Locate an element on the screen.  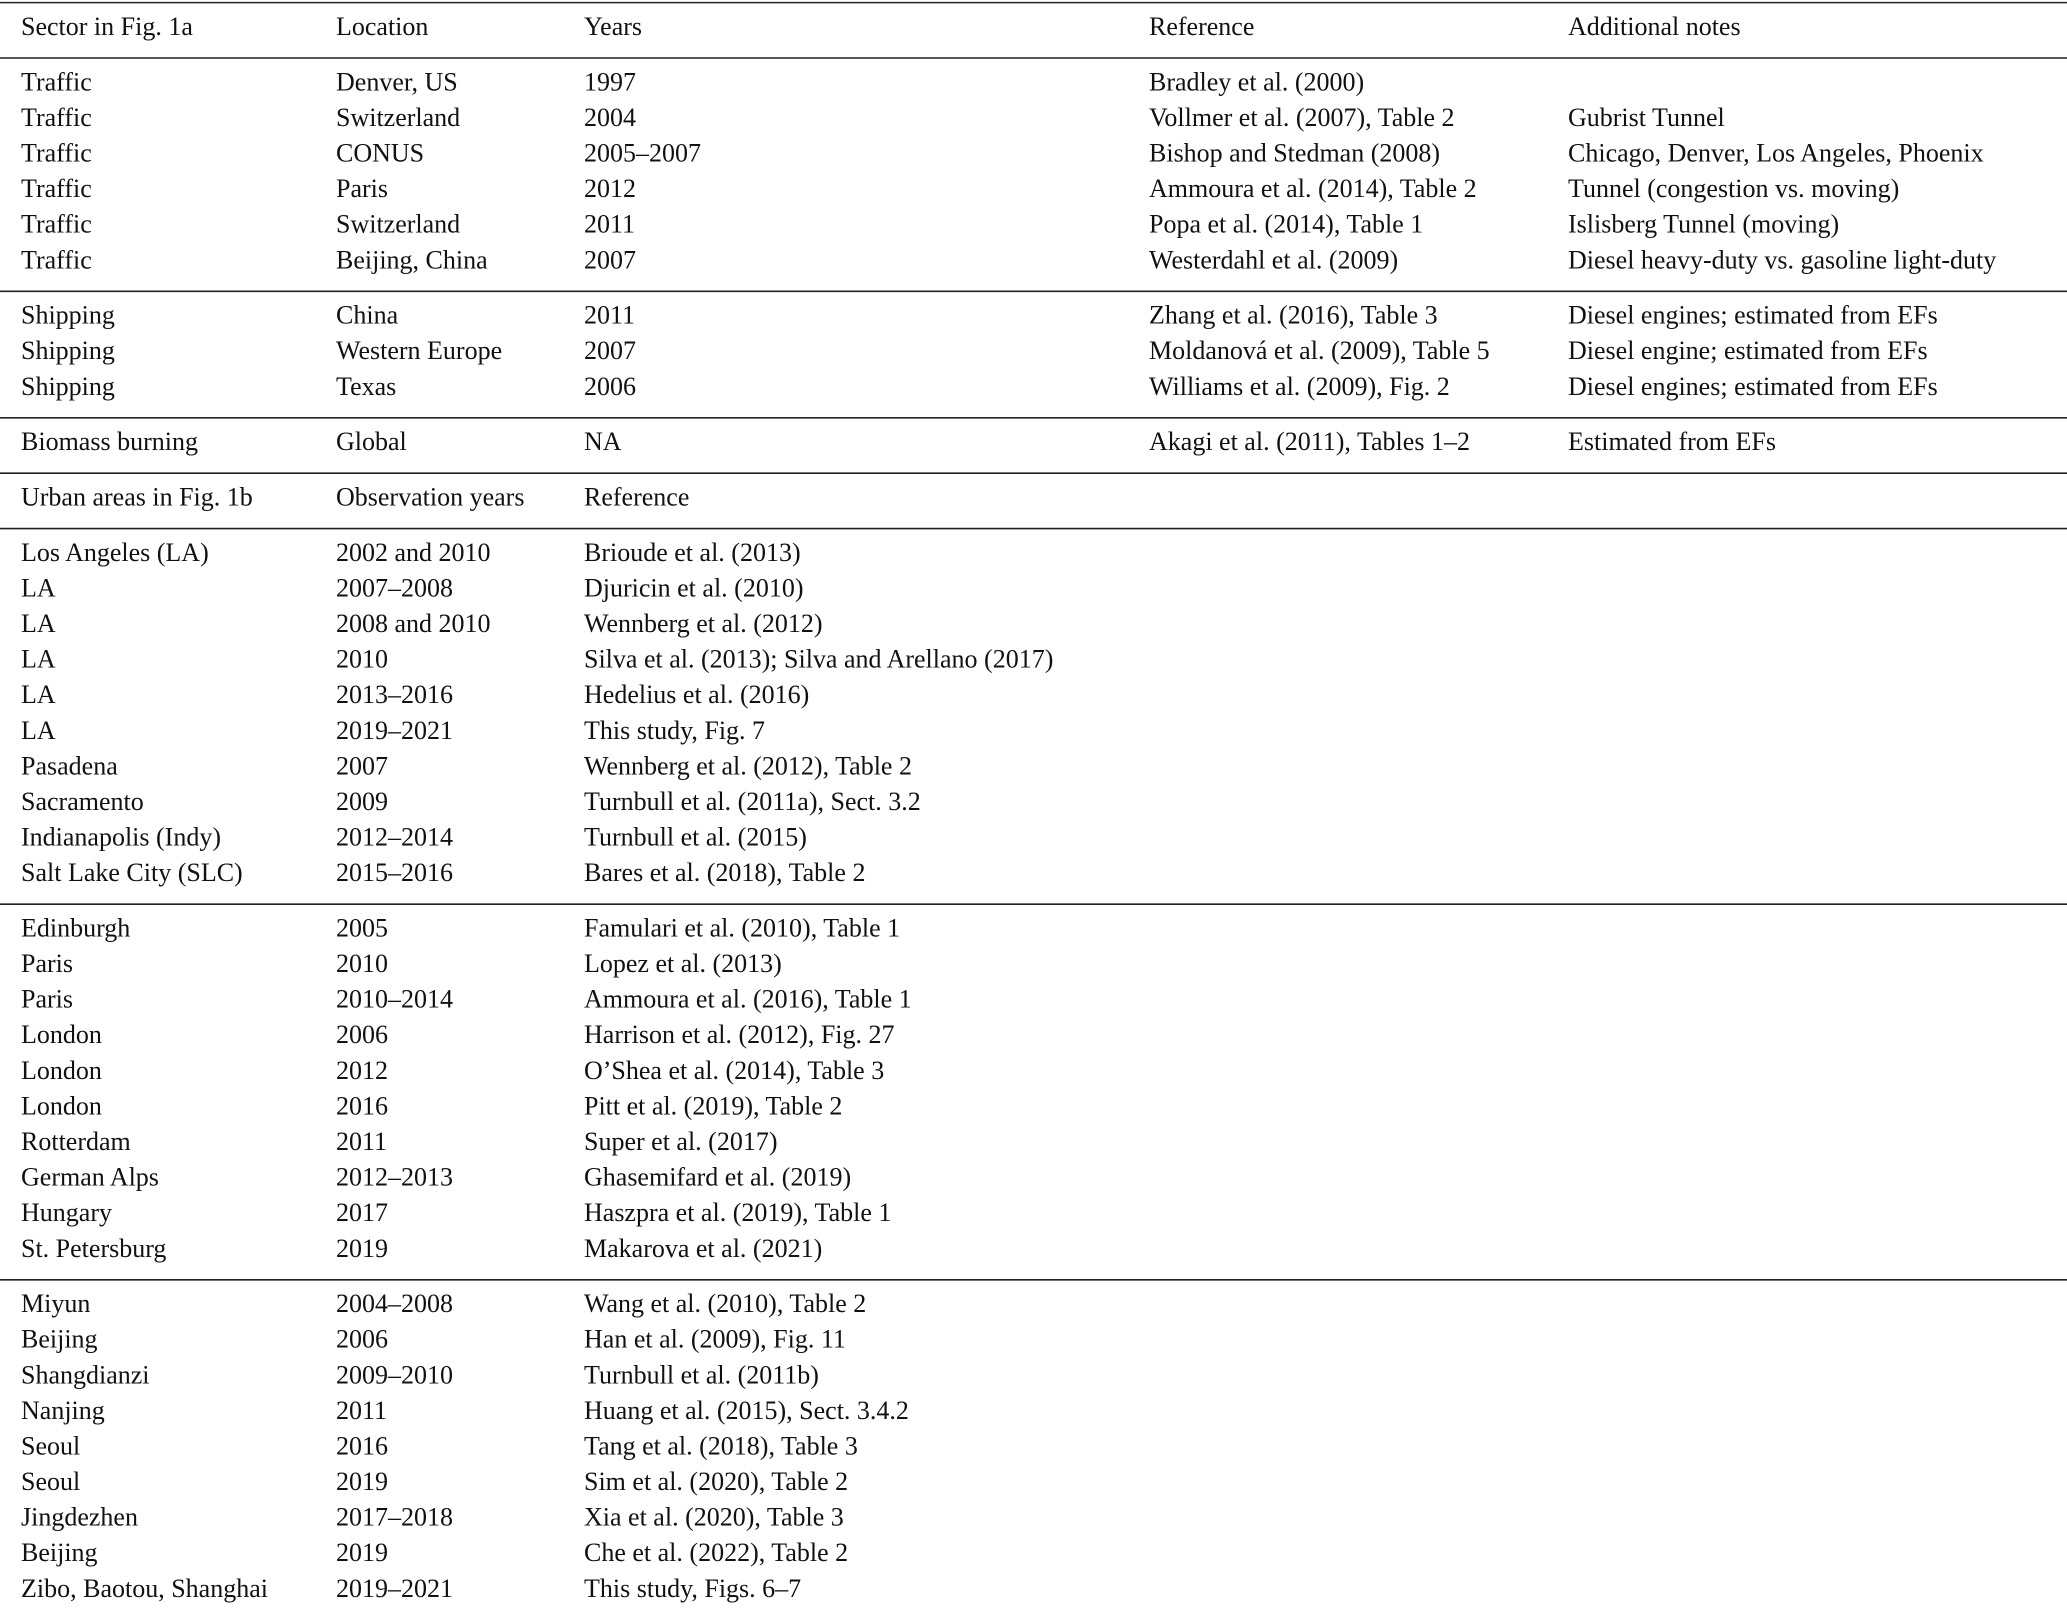
table-cell: St. Petersburg is located at coordinates (93, 1248).